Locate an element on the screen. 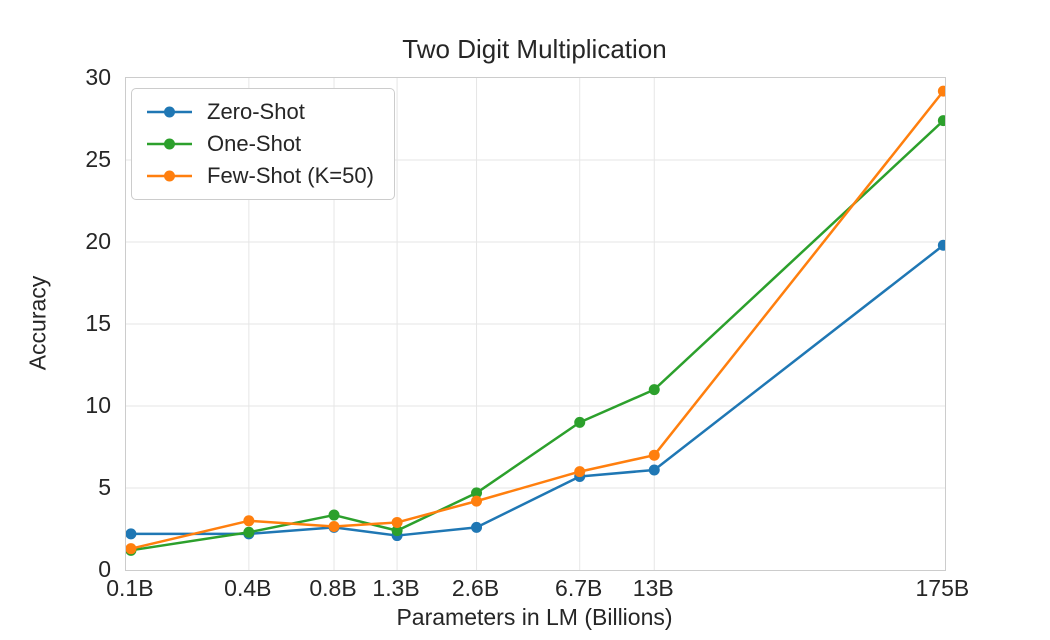 This screenshot has width=1050, height=640. legend-item-one-shot: One-Shot is located at coordinates (260, 144).